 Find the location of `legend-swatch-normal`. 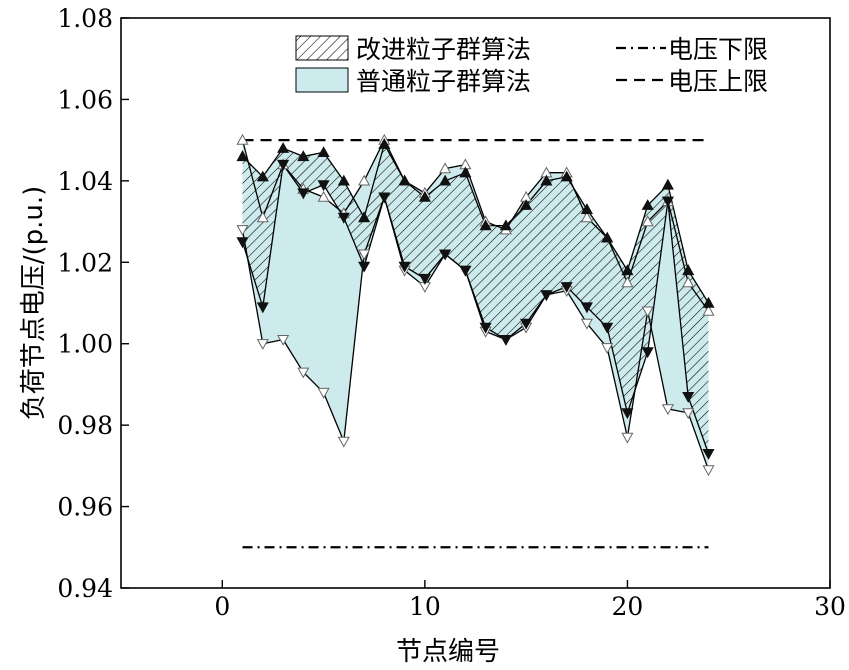

legend-swatch-normal is located at coordinates (322, 80).